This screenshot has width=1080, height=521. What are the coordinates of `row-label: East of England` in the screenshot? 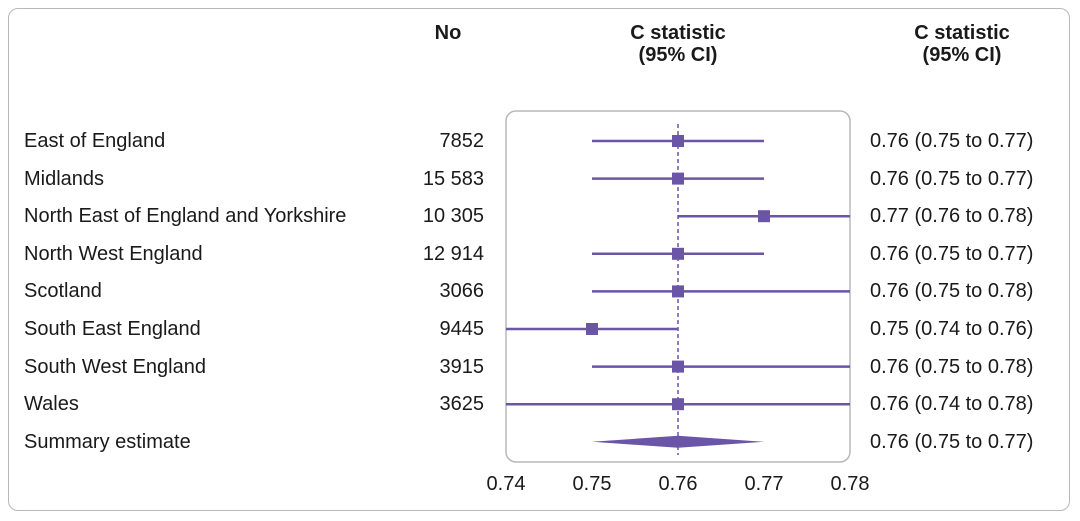 It's located at (95, 141).